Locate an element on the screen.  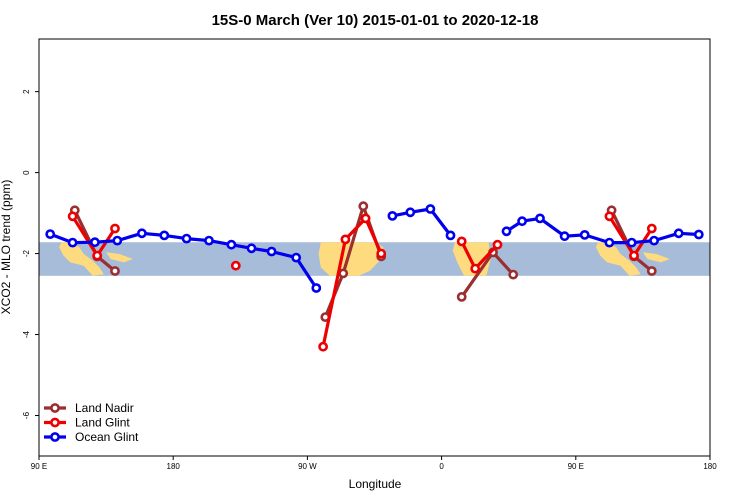
map-band is located at coordinates (374, 259).